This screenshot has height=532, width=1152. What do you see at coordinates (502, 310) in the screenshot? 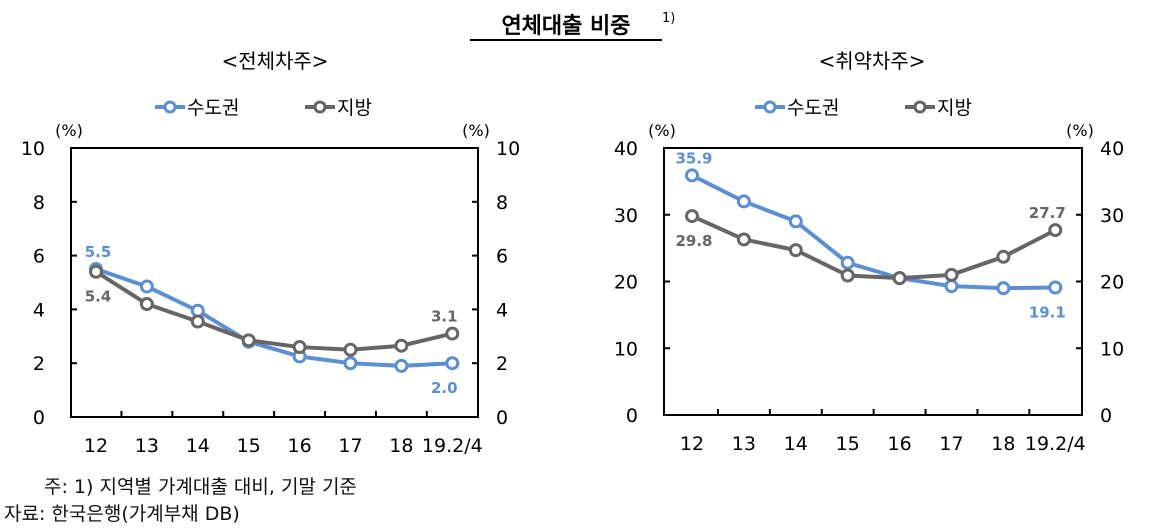
I see `y-tick-label-right: 4` at bounding box center [502, 310].